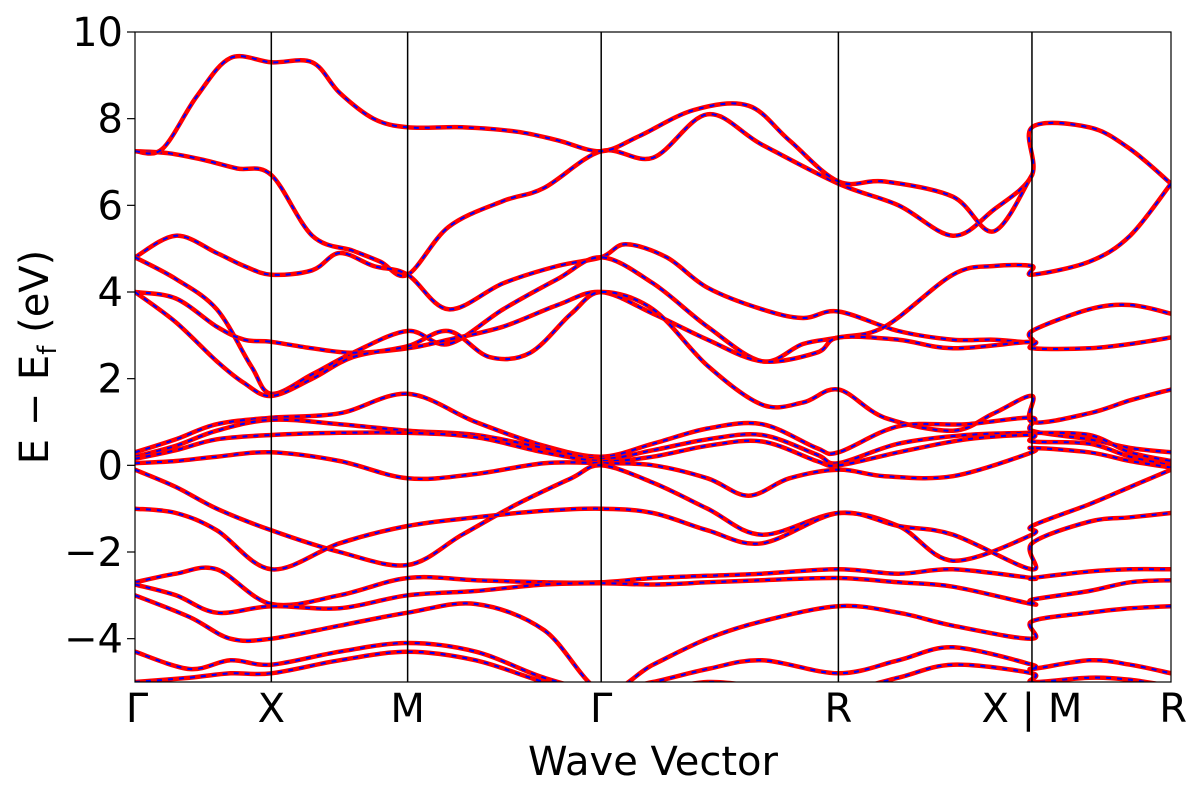  I want to click on y-tick-label-4: 4, so click(110, 293).